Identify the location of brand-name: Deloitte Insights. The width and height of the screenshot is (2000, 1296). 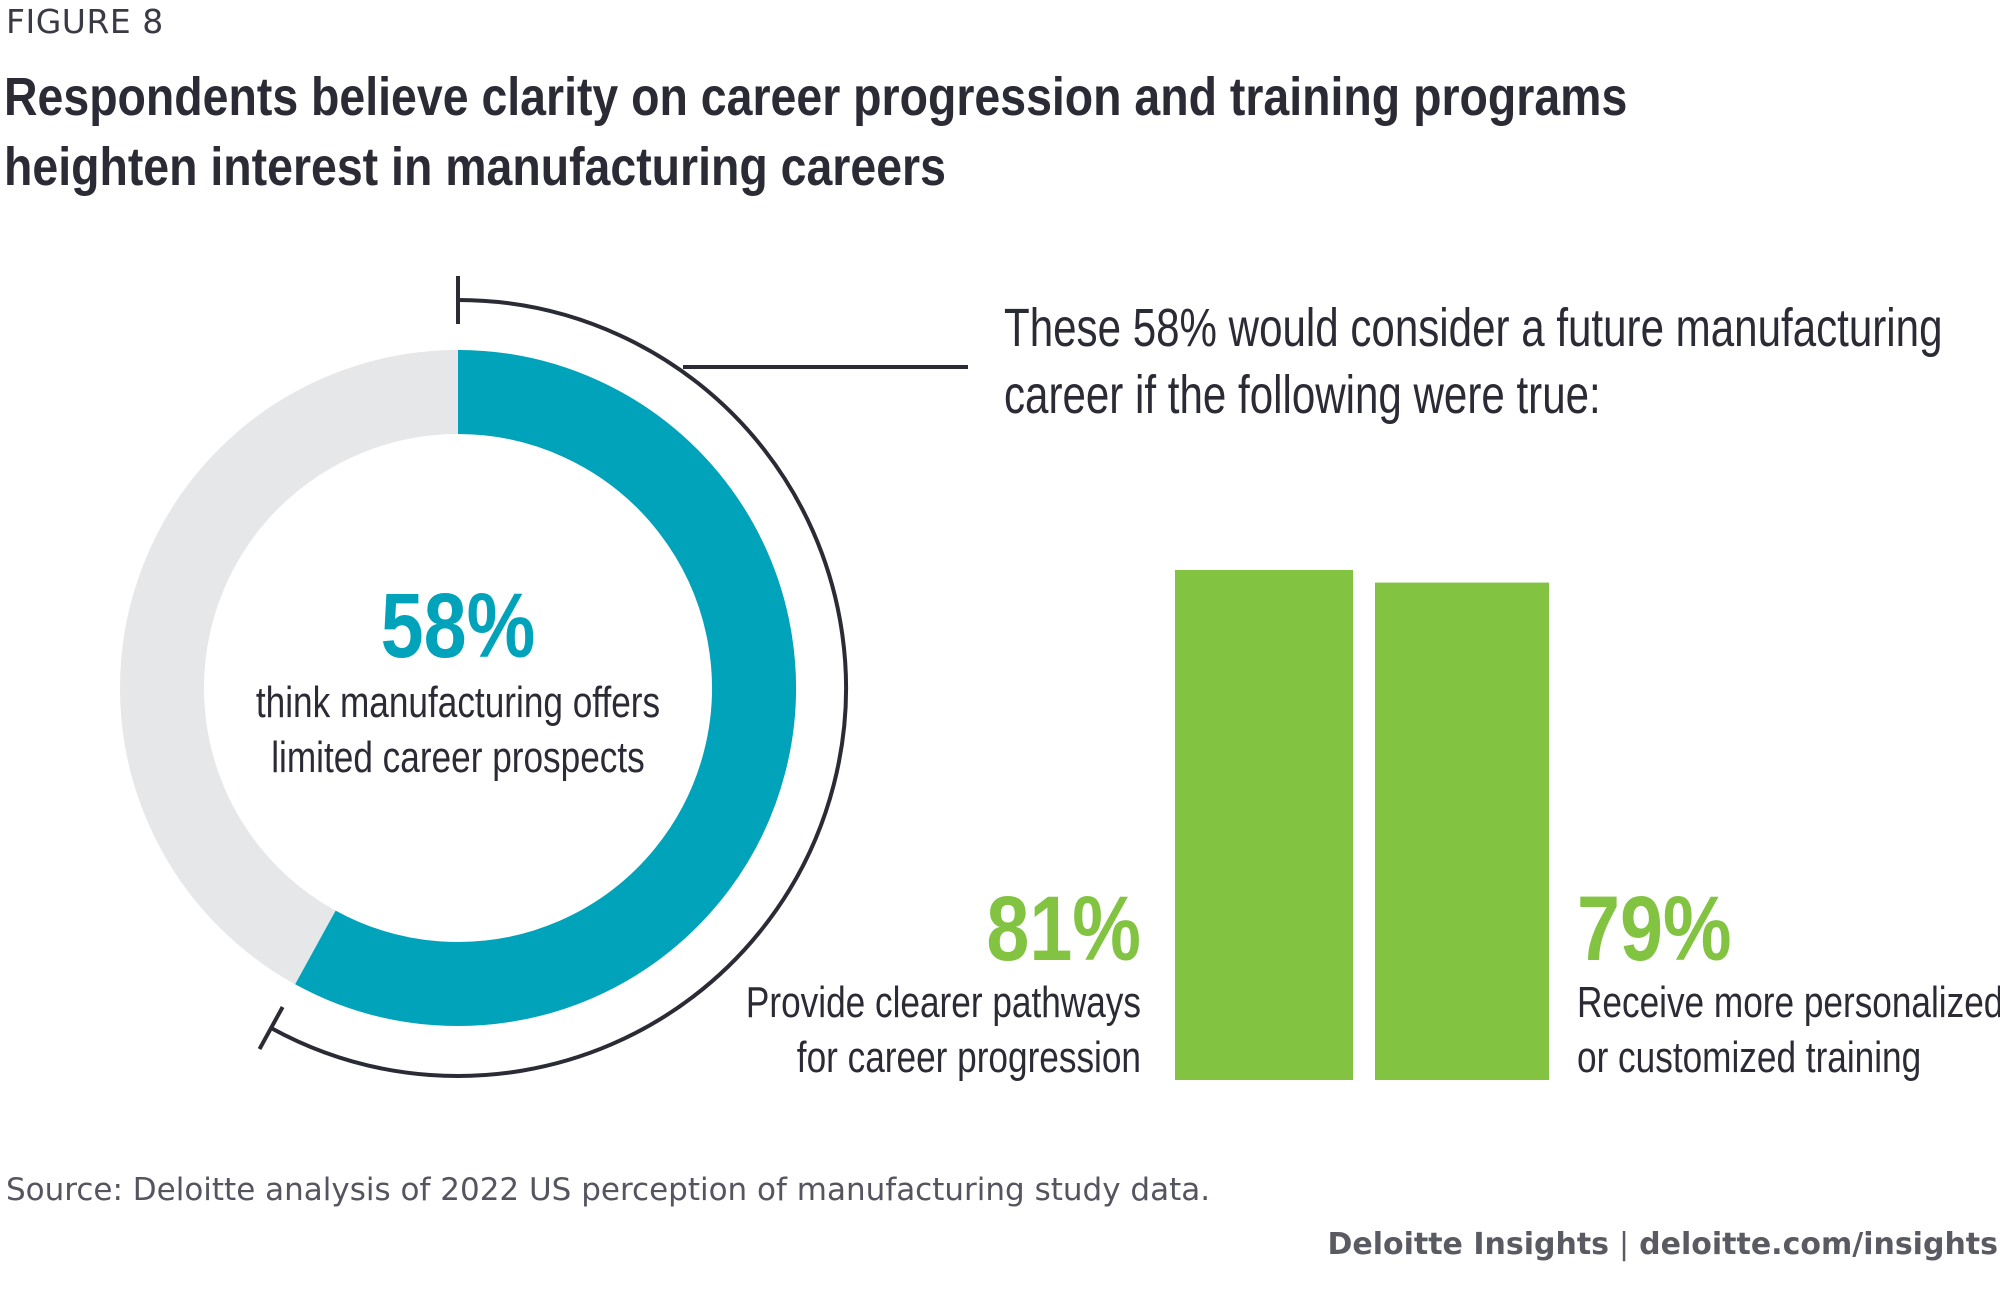
(1468, 1244).